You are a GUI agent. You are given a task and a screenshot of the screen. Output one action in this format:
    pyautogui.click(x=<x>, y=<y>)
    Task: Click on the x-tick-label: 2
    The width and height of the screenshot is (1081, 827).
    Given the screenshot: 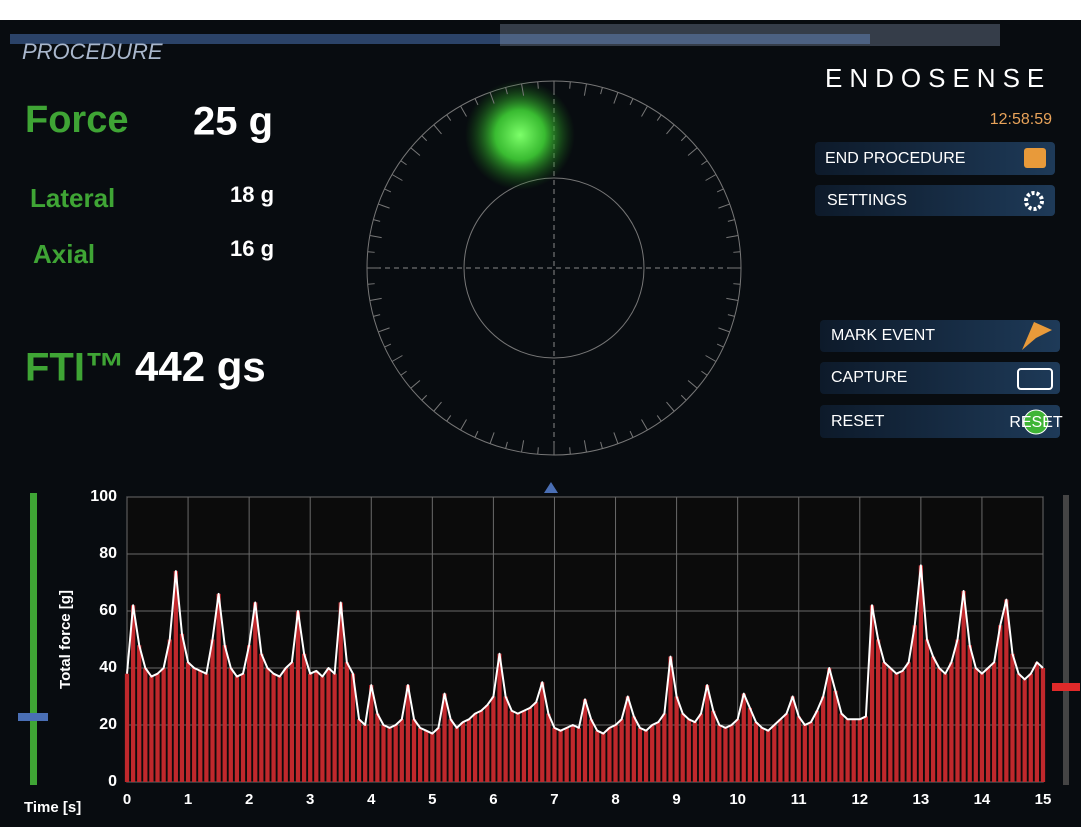 What is the action you would take?
    pyautogui.click(x=249, y=799)
    